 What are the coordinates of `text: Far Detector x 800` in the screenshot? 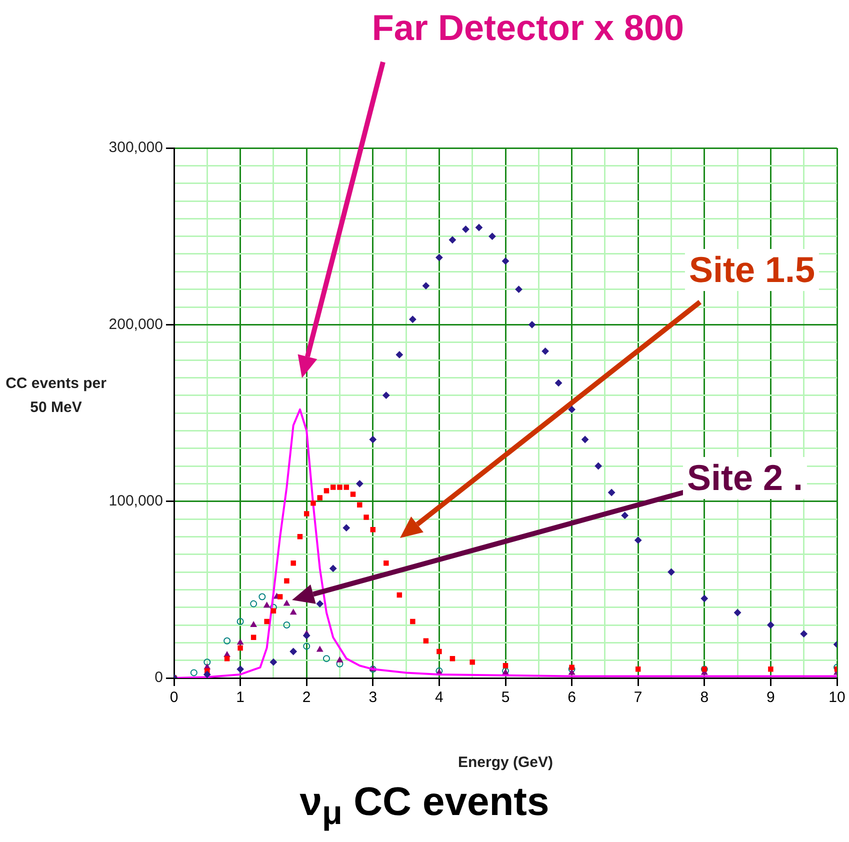 It's located at (528, 28).